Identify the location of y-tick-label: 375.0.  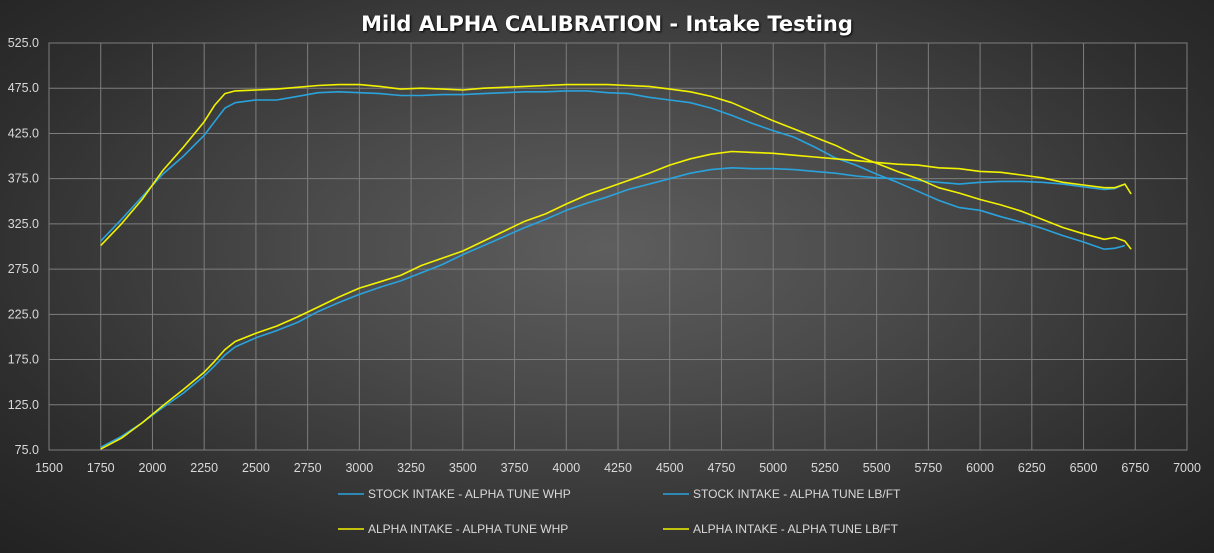
(23, 179).